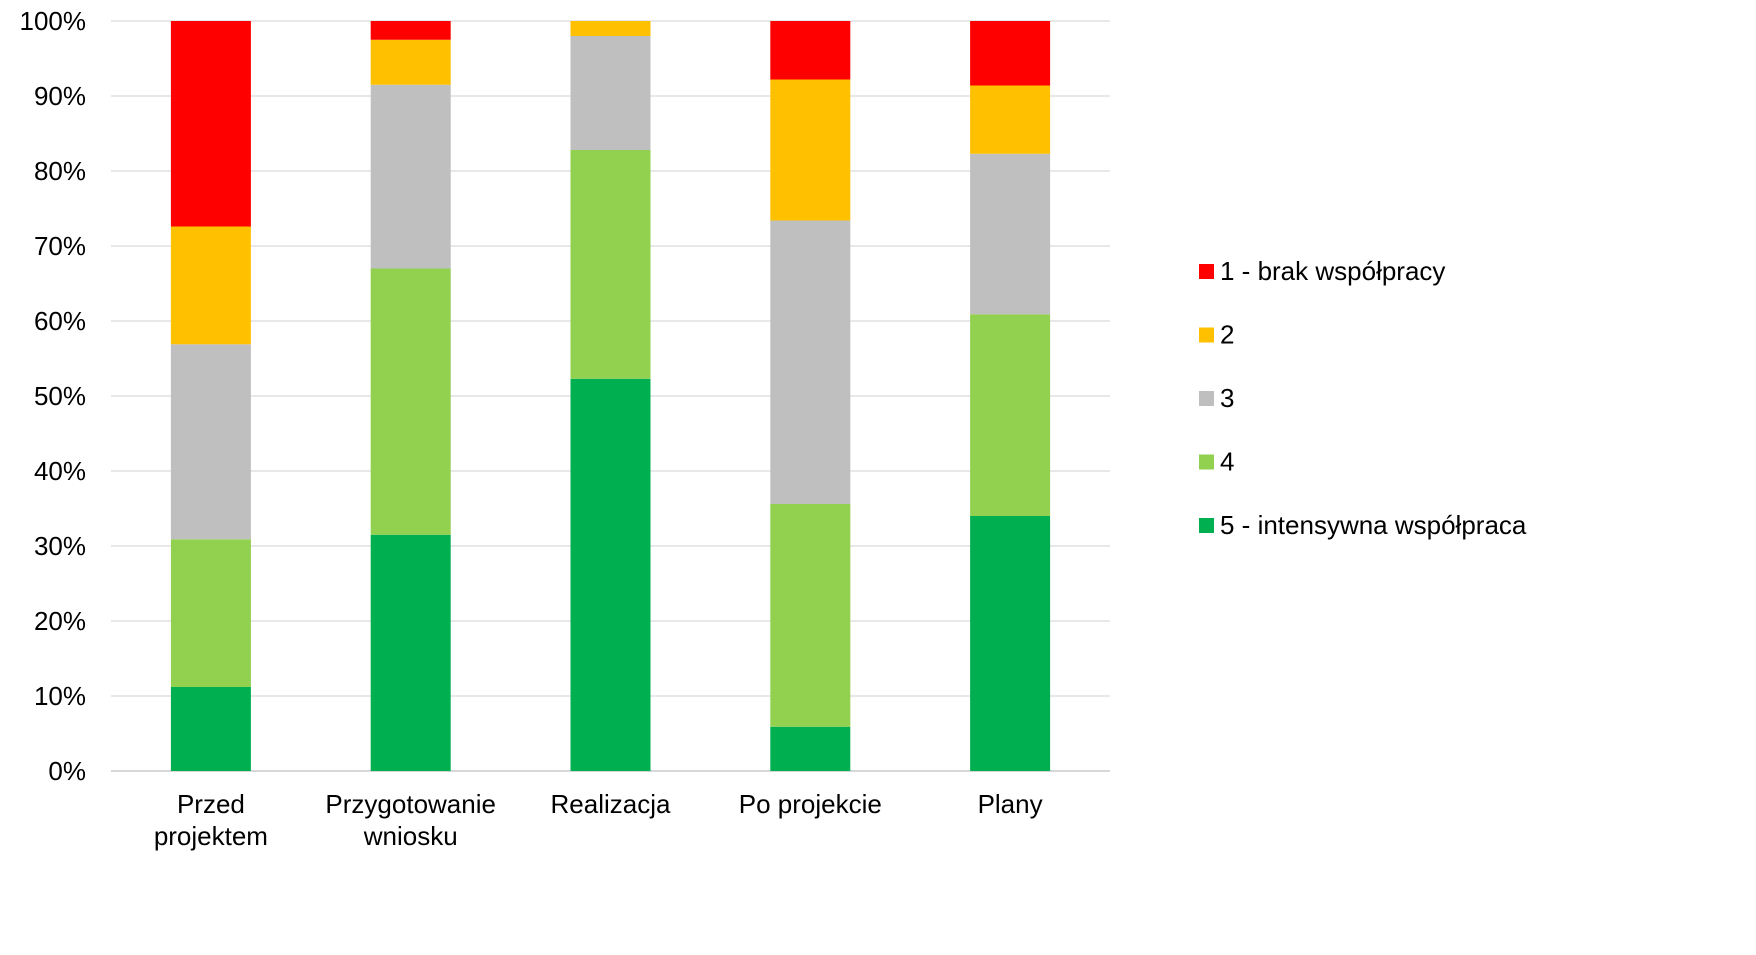 The width and height of the screenshot is (1756, 955). I want to click on y-tick-label: 70%, so click(60, 246).